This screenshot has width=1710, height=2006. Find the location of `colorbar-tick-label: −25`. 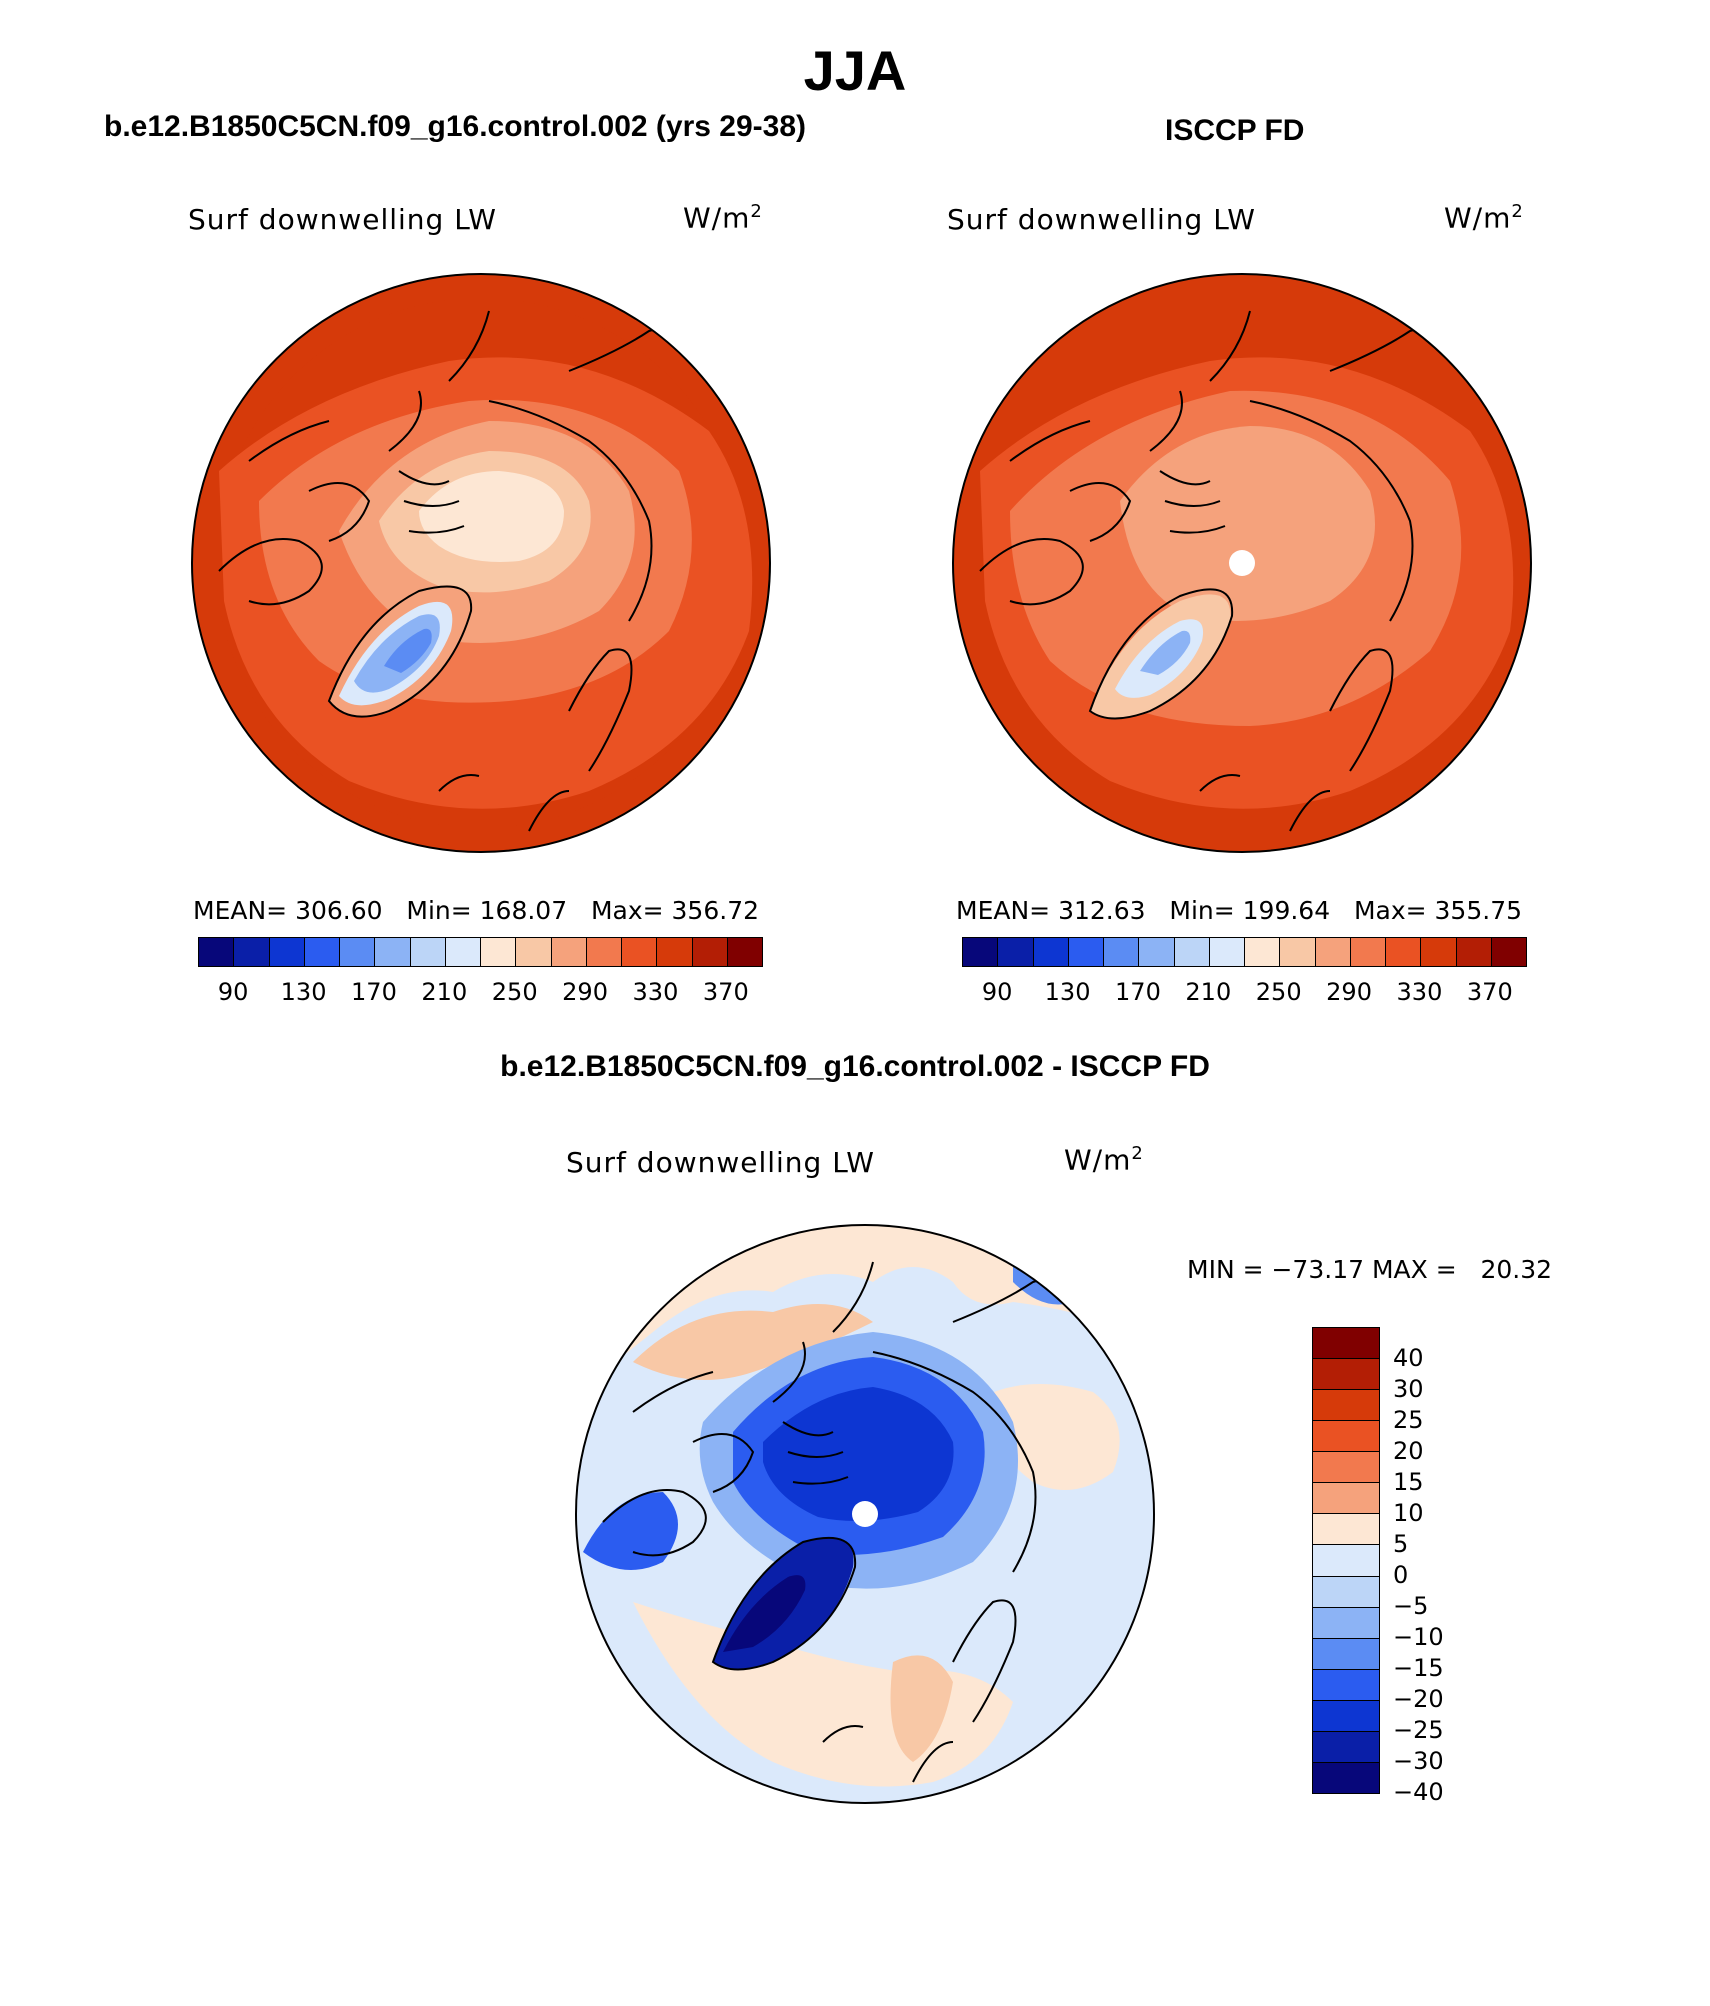

colorbar-tick-label: −25 is located at coordinates (1418, 1730).